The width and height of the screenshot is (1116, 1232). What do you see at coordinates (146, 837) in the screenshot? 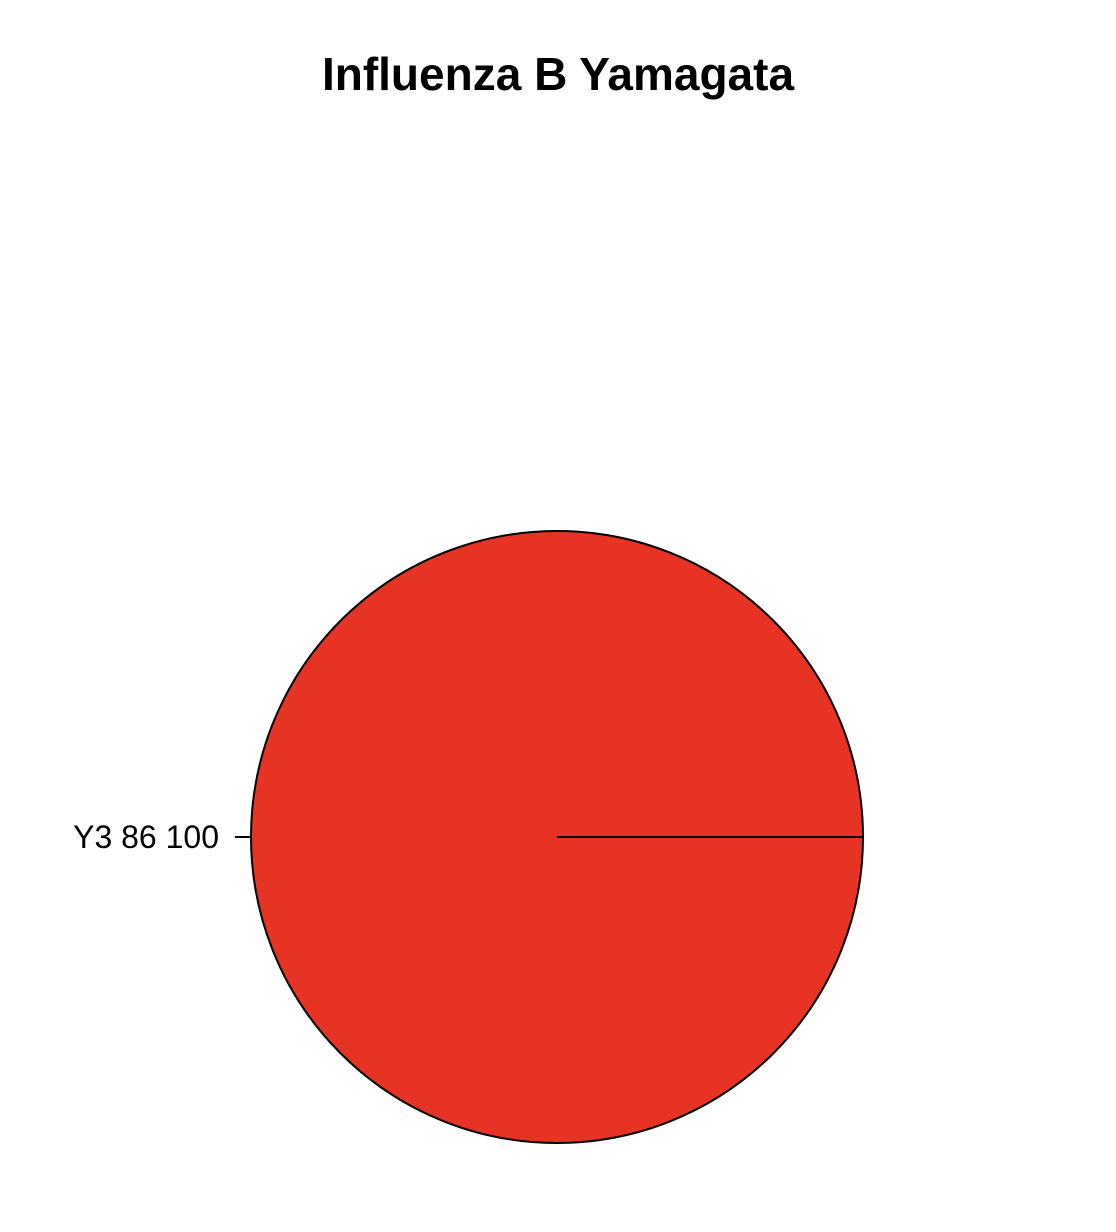
I see `slice-label: Y3 86 100` at bounding box center [146, 837].